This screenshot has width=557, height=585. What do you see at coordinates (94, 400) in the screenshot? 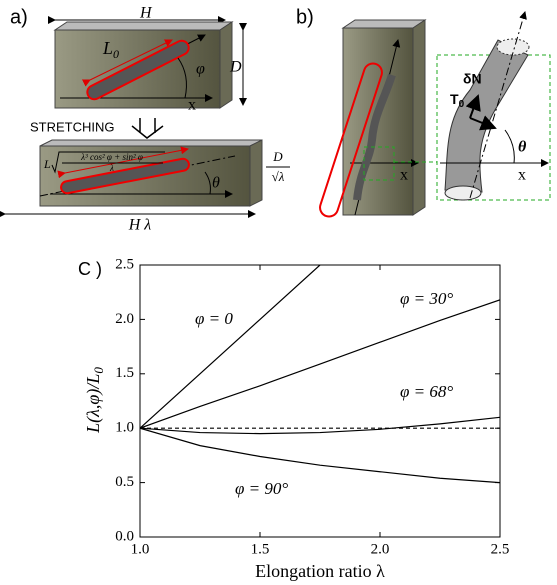
I see `y-axis-title: L(λ,φ)/L0` at bounding box center [94, 400].